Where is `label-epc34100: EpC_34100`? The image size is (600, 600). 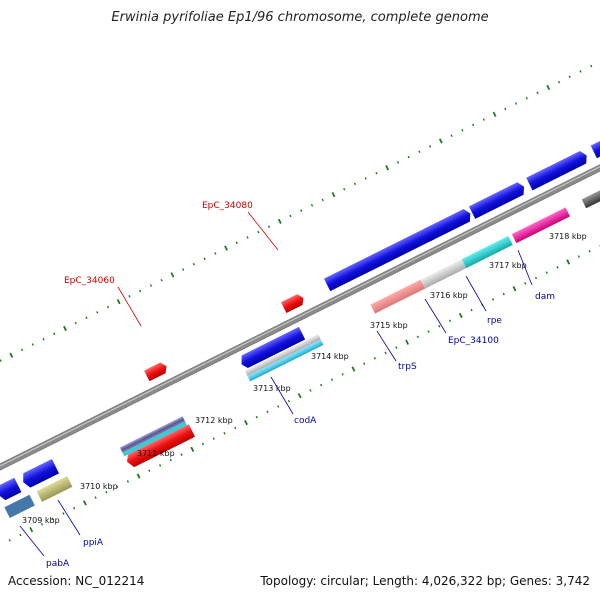 label-epc34100: EpC_34100 is located at coordinates (473, 341).